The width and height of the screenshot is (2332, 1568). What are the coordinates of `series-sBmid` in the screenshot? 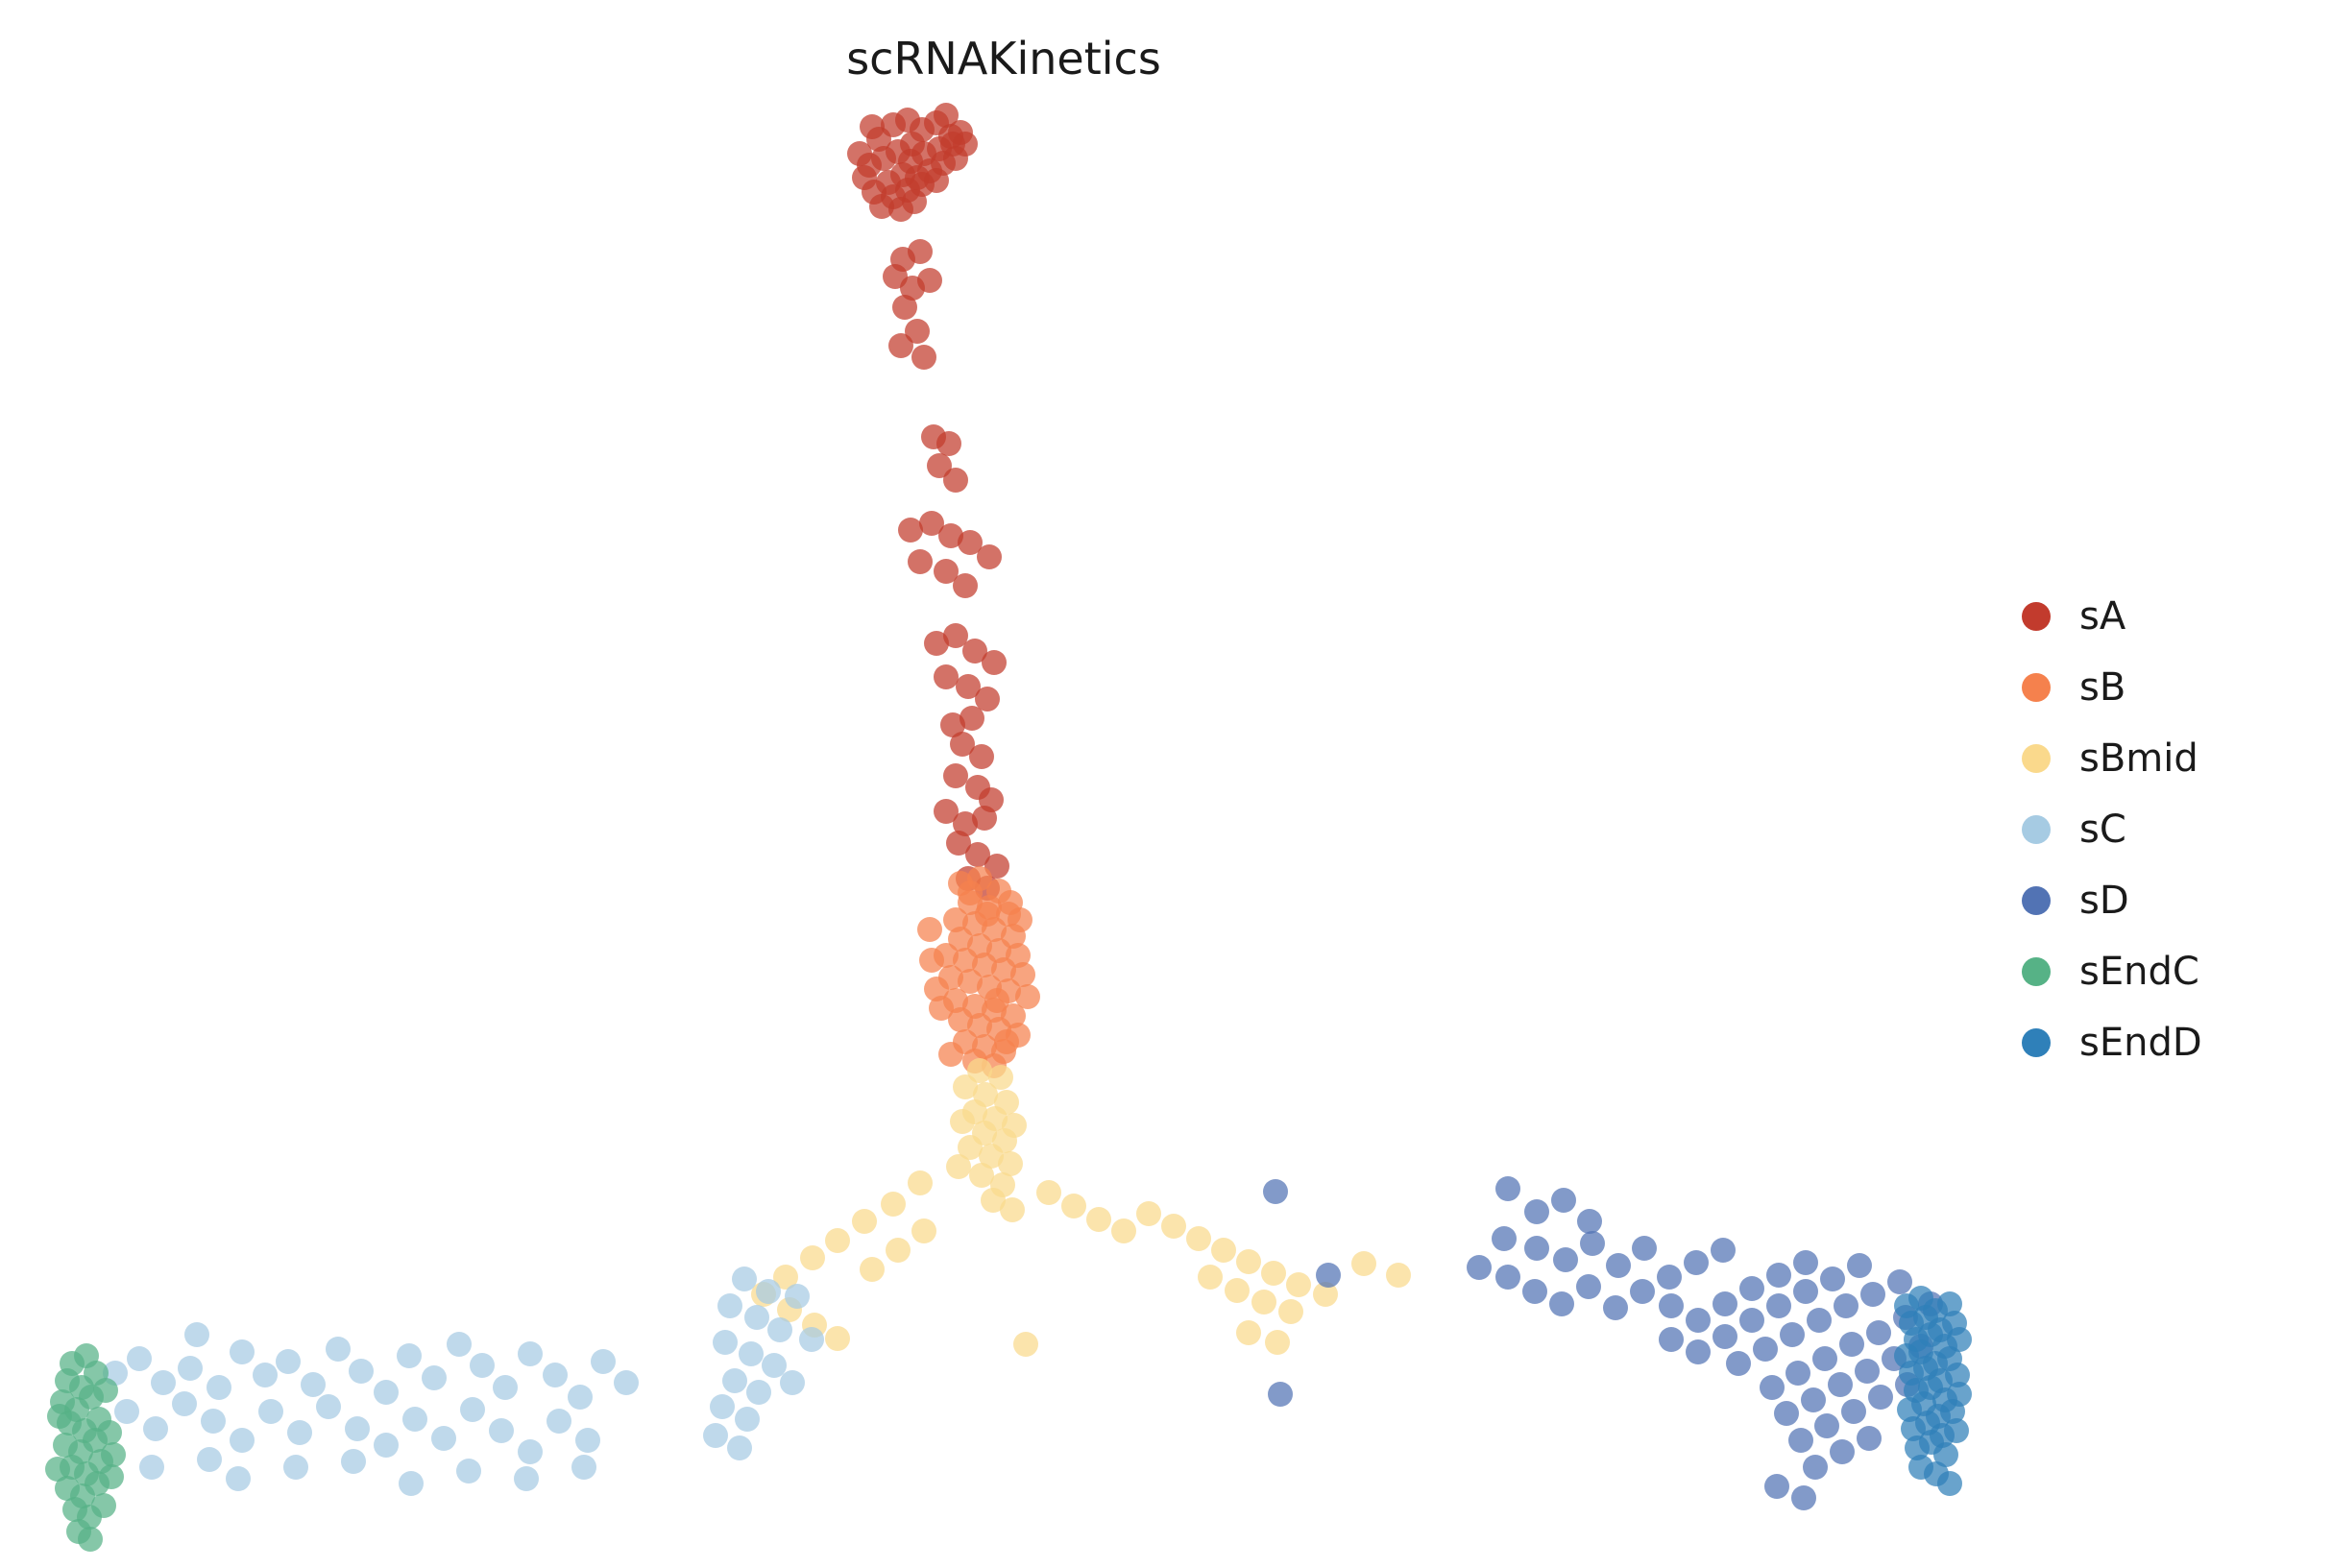 It's located at (1081, 1207).